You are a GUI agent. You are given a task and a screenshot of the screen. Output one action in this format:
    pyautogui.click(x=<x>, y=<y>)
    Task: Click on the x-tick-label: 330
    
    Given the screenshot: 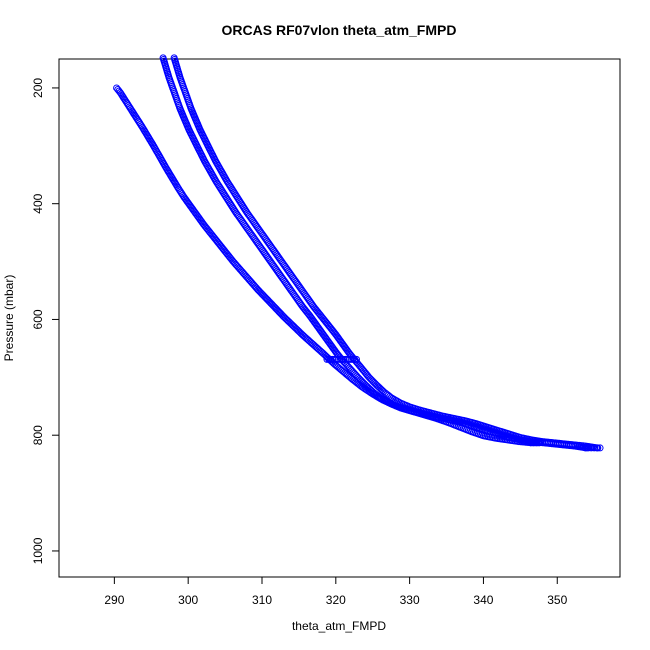 What is the action you would take?
    pyautogui.click(x=410, y=600)
    